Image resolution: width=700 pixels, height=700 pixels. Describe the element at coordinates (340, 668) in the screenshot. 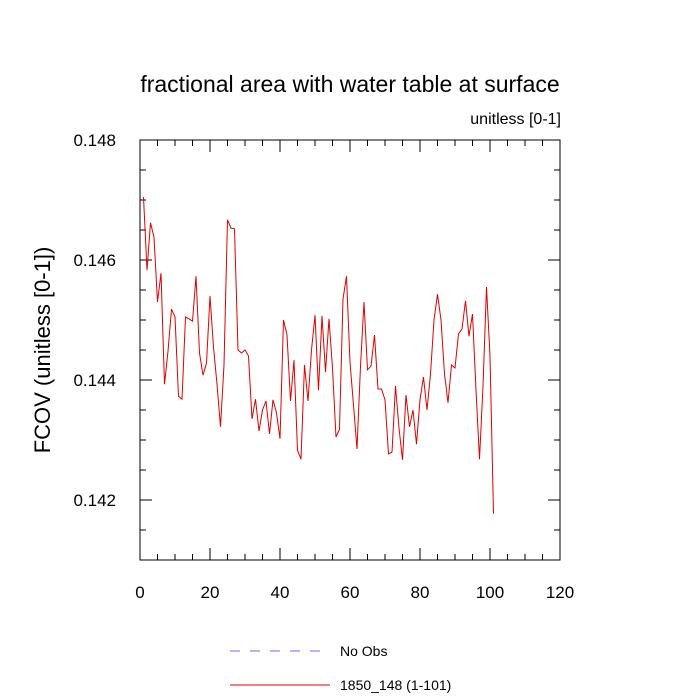

I see `legend: No Obs 1850_148 (1-101)` at that location.